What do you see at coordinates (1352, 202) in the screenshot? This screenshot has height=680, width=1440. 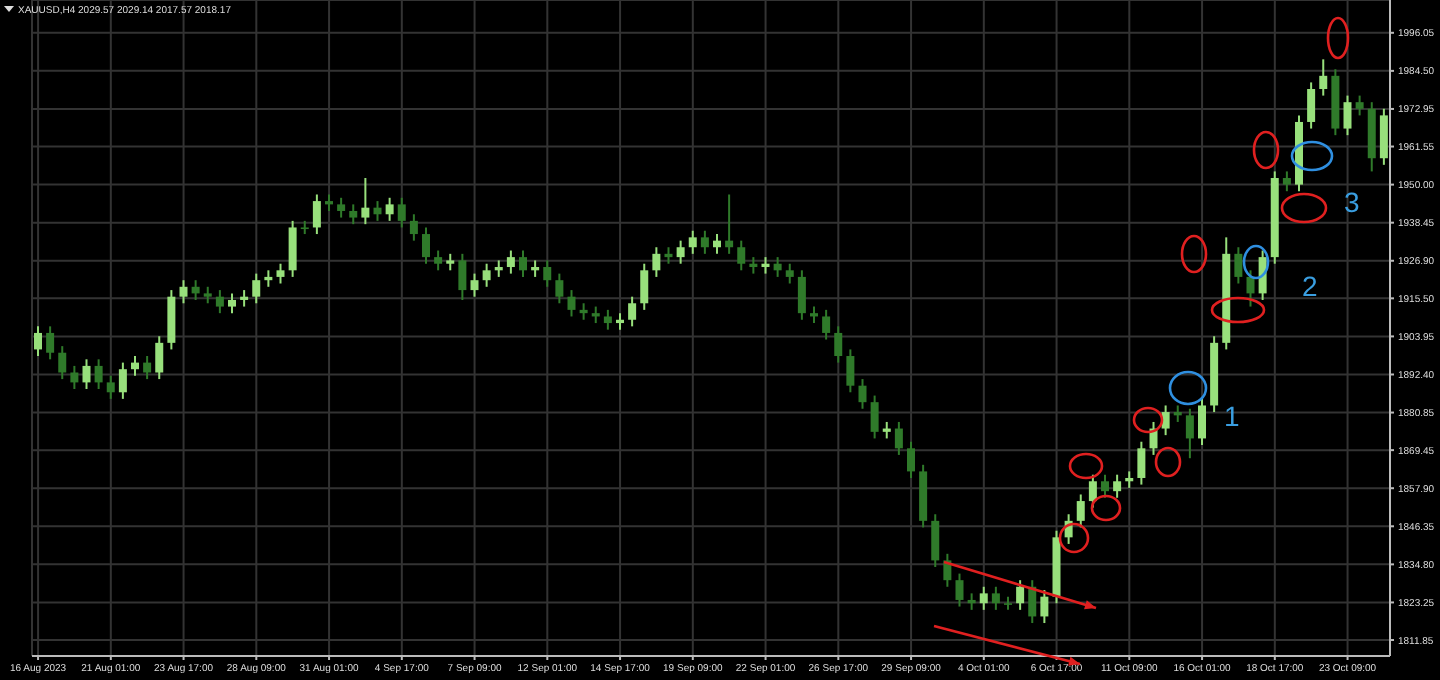 I see `annotation: 3` at bounding box center [1352, 202].